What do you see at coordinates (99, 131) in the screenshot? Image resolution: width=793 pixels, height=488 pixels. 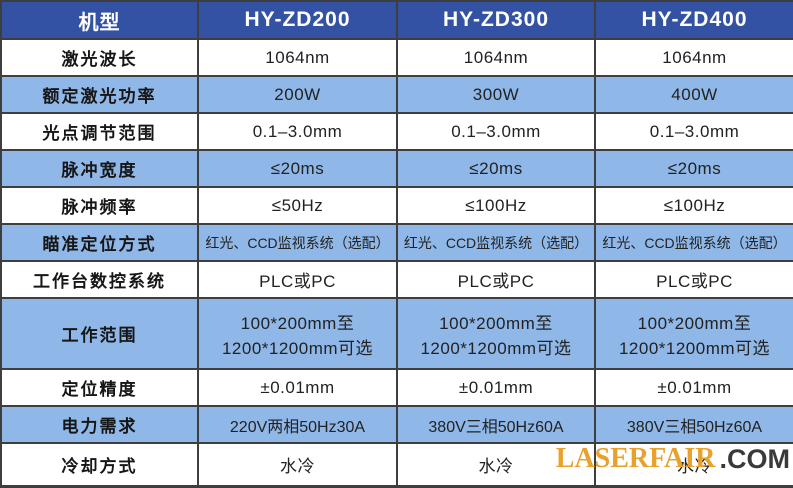 I see `row-label: 光点调节范围` at bounding box center [99, 131].